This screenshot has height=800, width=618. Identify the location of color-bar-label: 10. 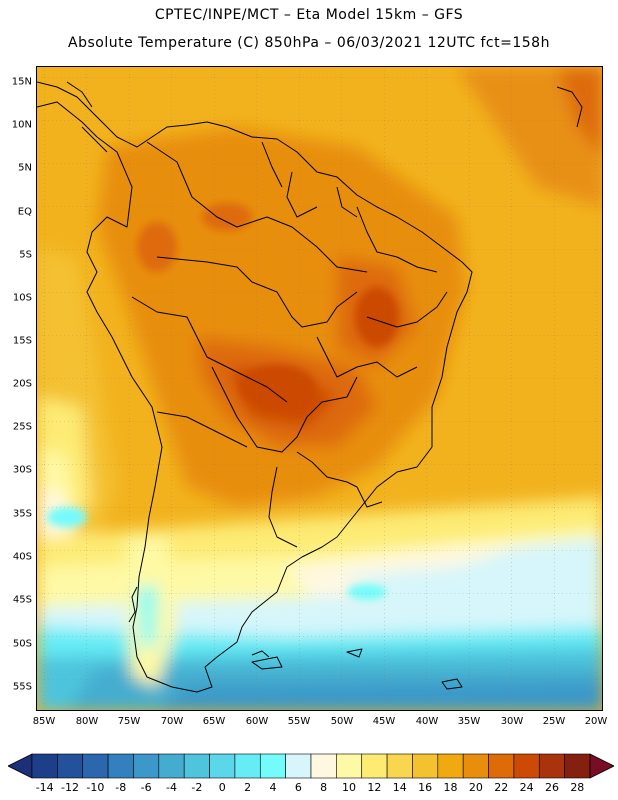
(349, 787).